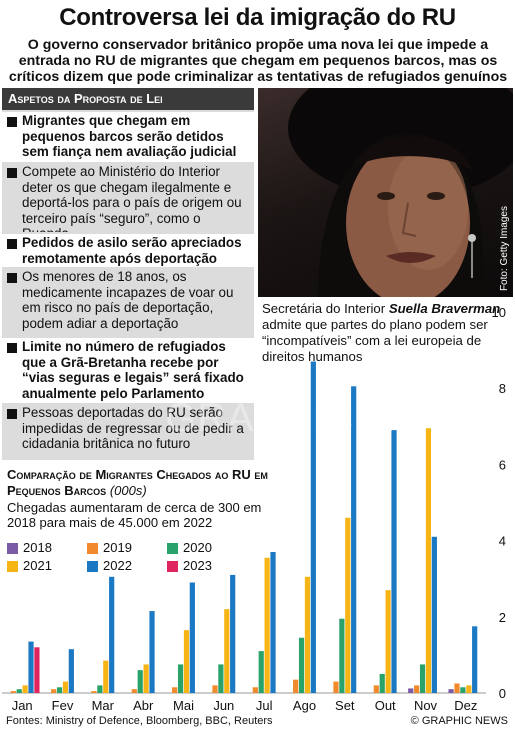 The height and width of the screenshot is (734, 515). What do you see at coordinates (233, 633) in the screenshot?
I see `bar-2022-Jun` at bounding box center [233, 633].